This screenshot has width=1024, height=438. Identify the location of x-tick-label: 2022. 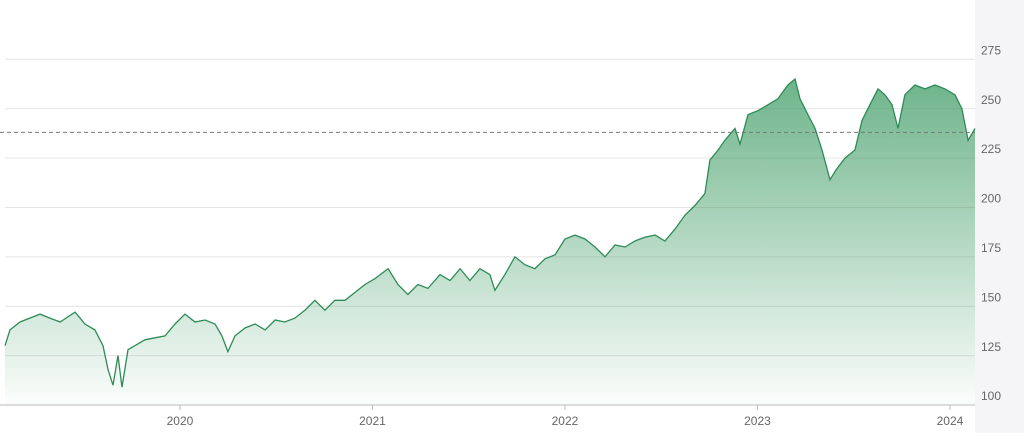
(565, 421).